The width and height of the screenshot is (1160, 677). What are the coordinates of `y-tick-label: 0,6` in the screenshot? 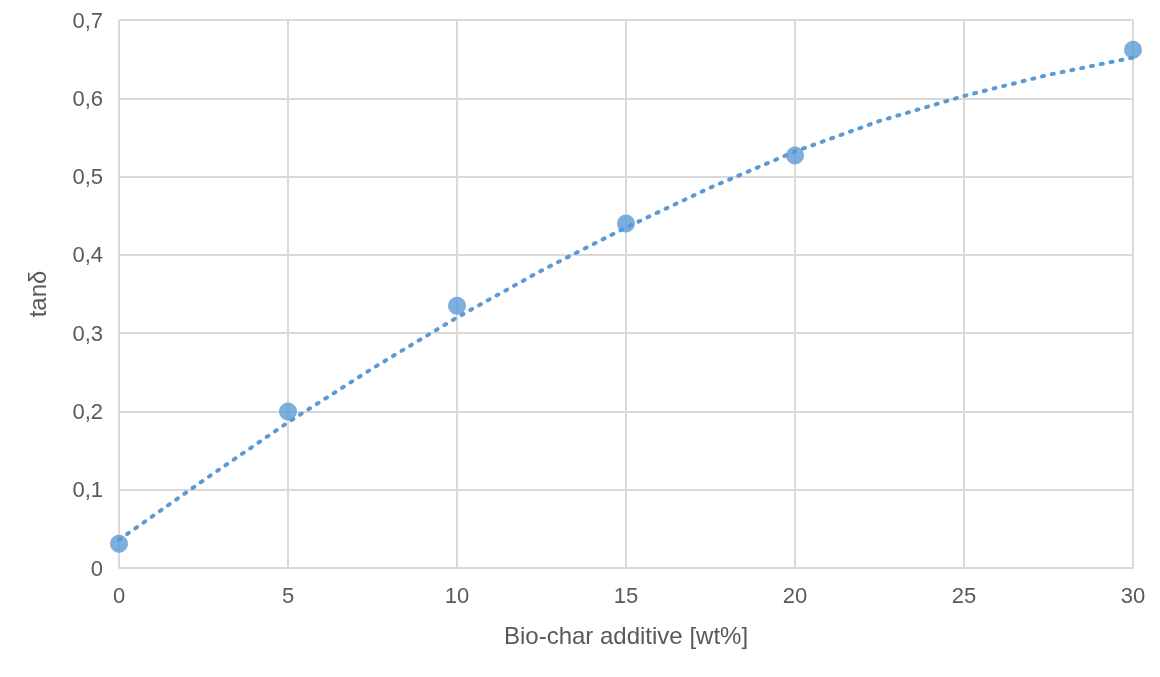 It's located at (87, 98).